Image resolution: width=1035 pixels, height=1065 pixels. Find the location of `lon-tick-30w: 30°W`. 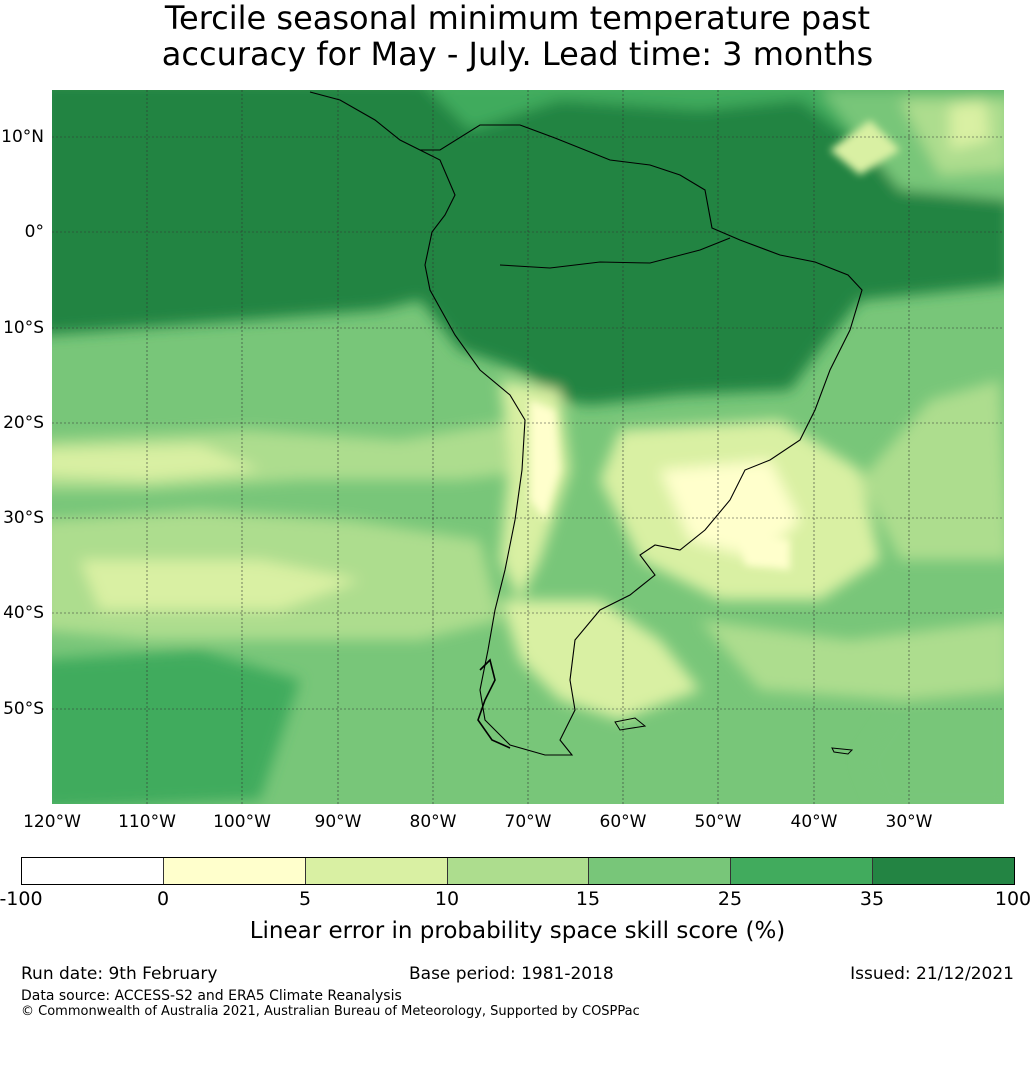

lon-tick-30w: 30°W is located at coordinates (909, 822).